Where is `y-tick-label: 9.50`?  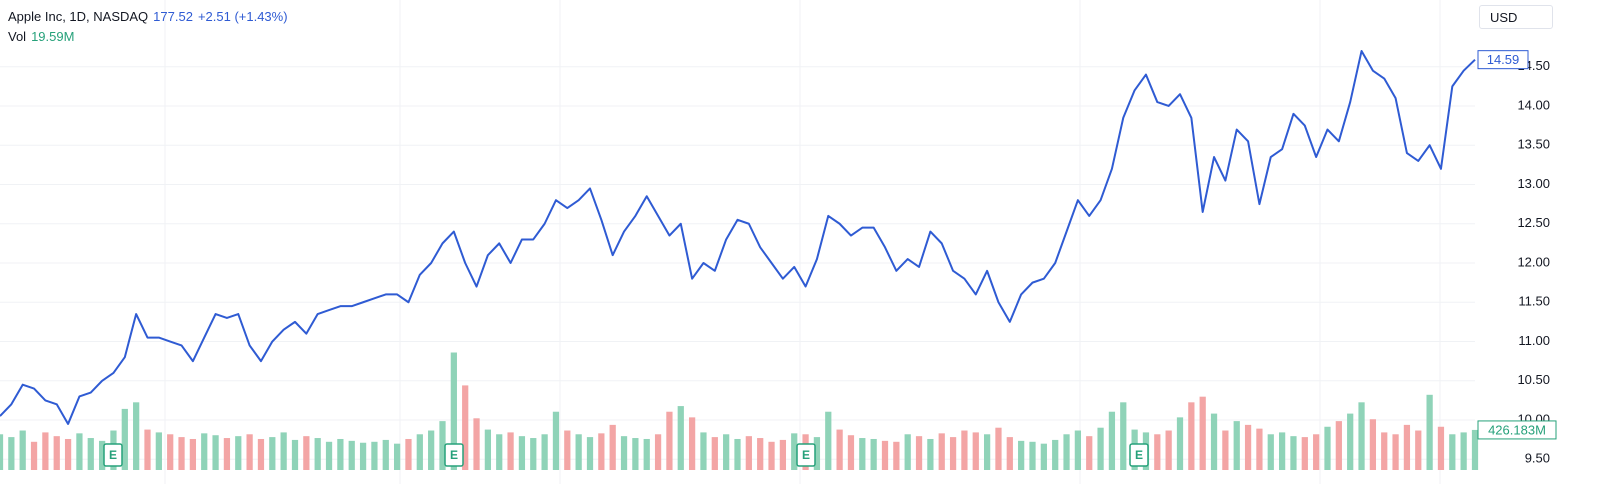 y-tick-label: 9.50 is located at coordinates (1537, 458).